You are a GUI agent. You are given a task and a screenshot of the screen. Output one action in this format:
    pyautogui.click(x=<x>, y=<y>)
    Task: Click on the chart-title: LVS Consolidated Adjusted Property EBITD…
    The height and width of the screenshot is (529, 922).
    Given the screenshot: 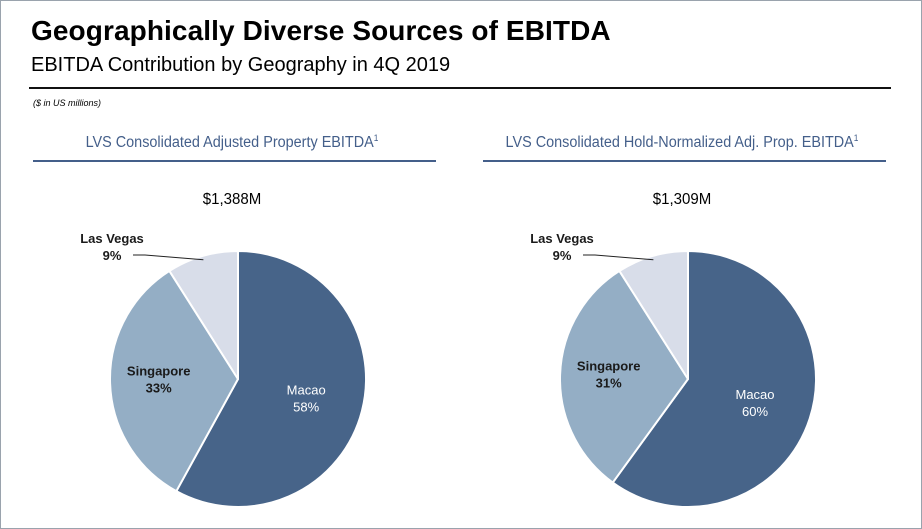 What is the action you would take?
    pyautogui.click(x=231, y=142)
    